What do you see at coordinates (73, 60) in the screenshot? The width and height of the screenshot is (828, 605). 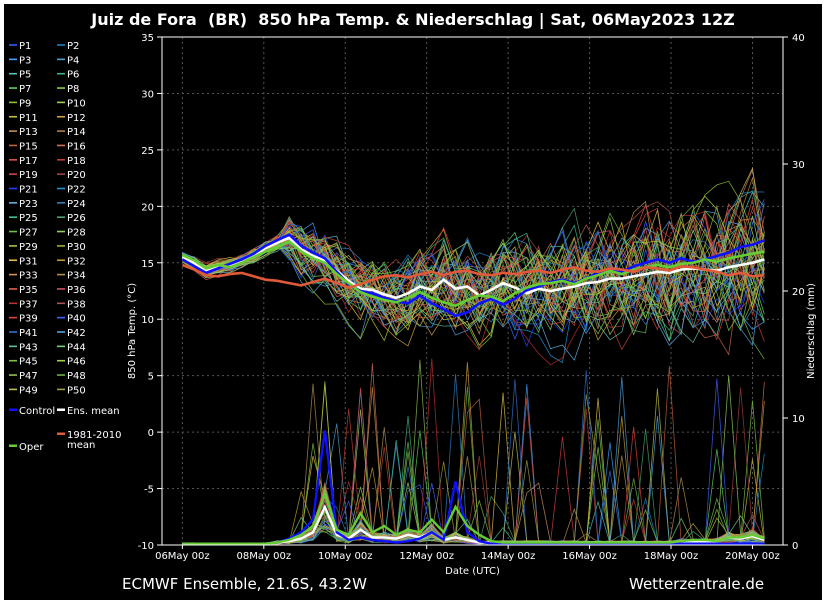 I see `legend-label: P4` at bounding box center [73, 60].